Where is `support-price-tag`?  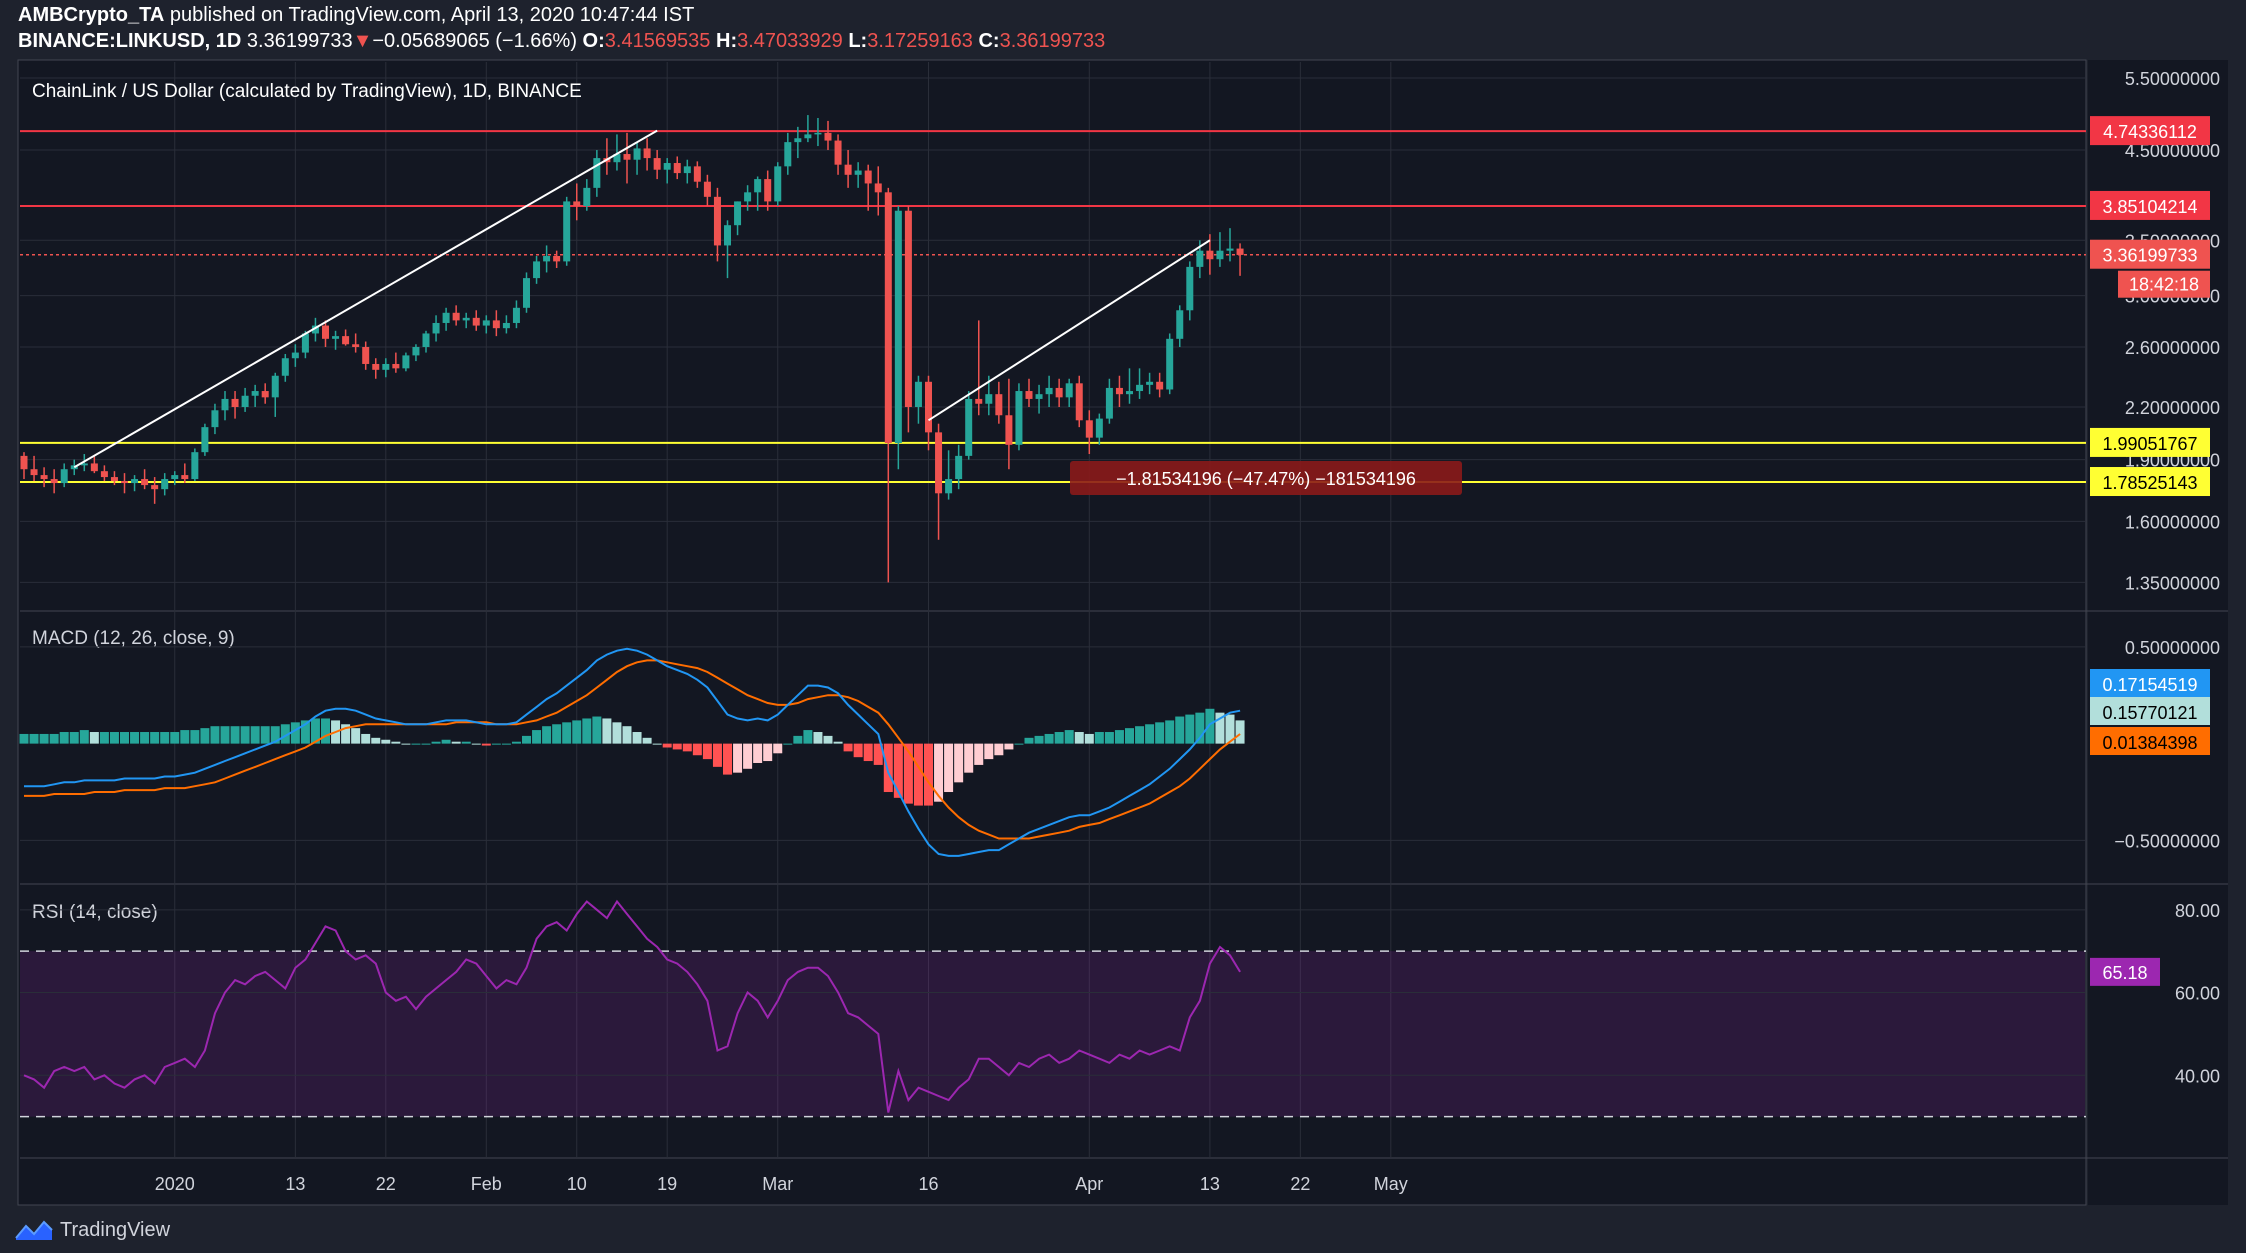
support-price-tag is located at coordinates (2150, 442).